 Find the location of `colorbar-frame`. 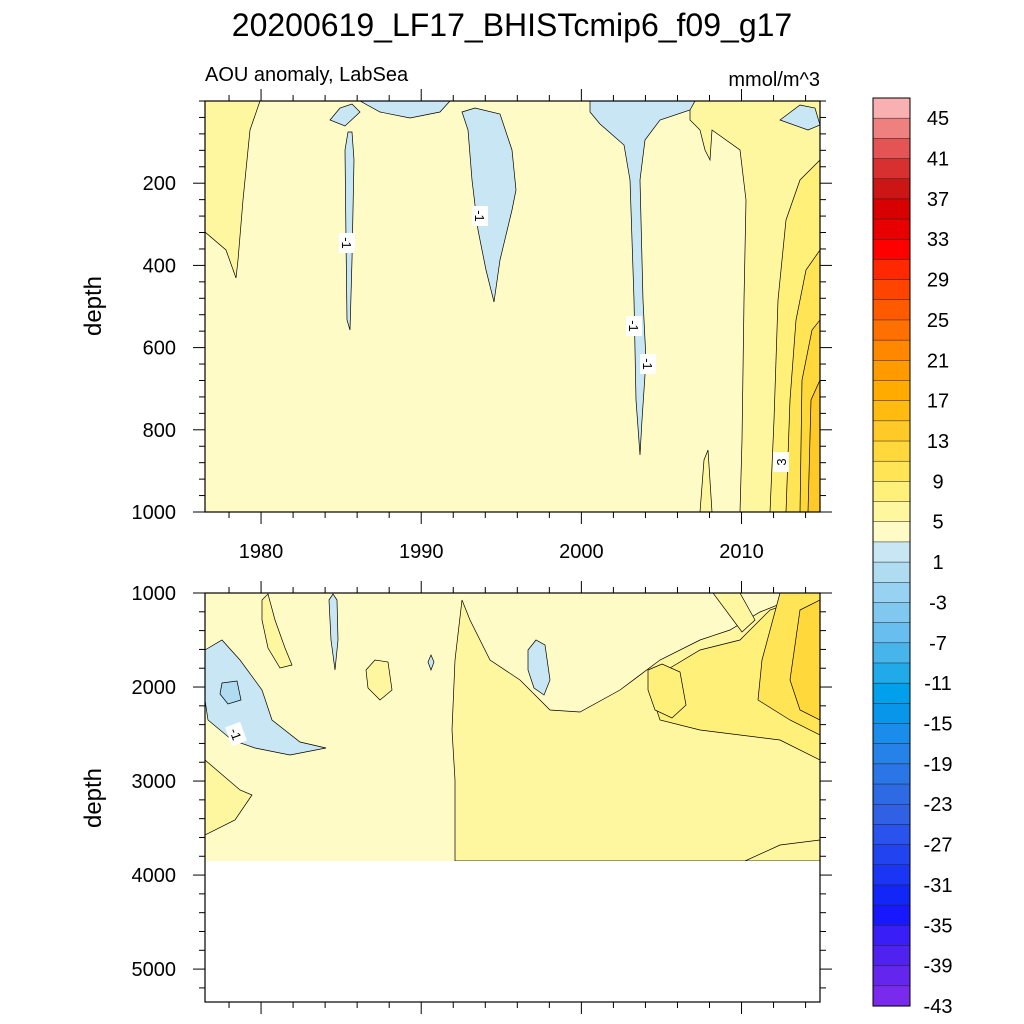

colorbar-frame is located at coordinates (891, 552).